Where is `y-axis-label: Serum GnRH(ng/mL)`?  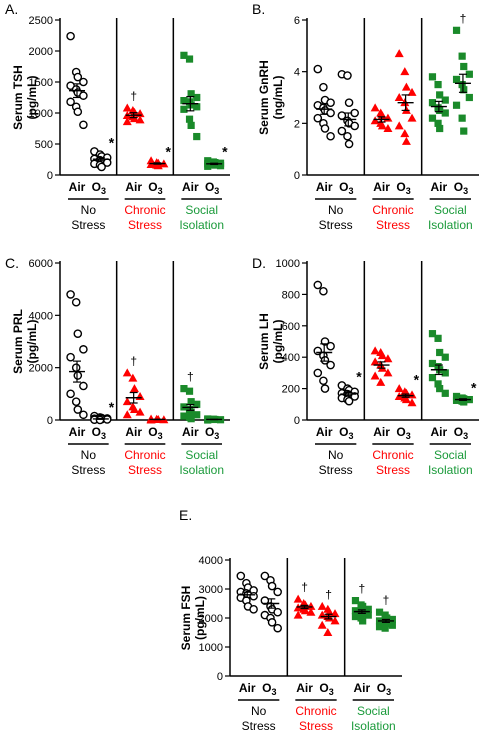 y-axis-label: Serum GnRH(ng/mL) is located at coordinates (271, 97).